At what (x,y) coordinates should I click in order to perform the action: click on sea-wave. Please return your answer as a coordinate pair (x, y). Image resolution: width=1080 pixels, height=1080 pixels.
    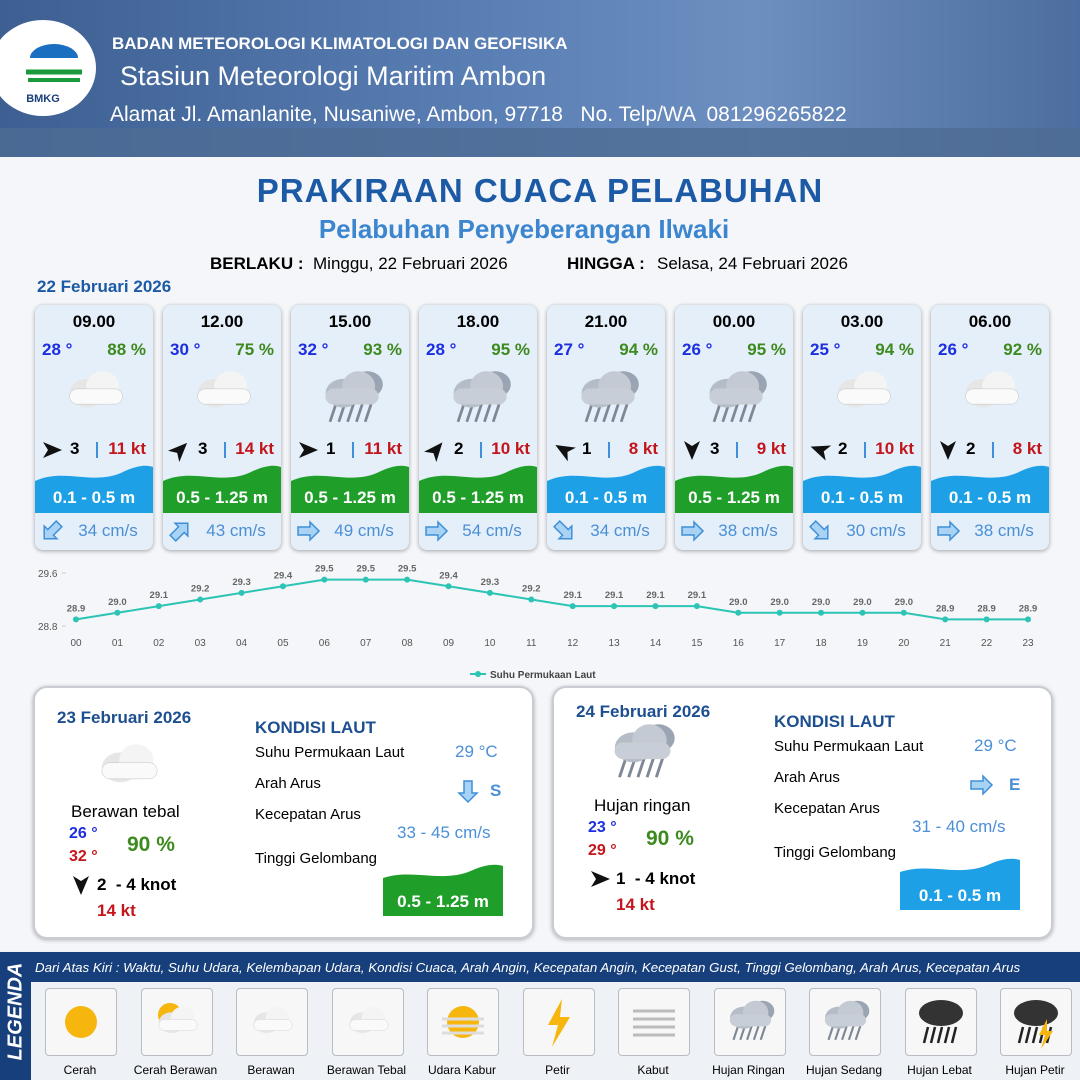
    Looking at the image, I should click on (443, 890).